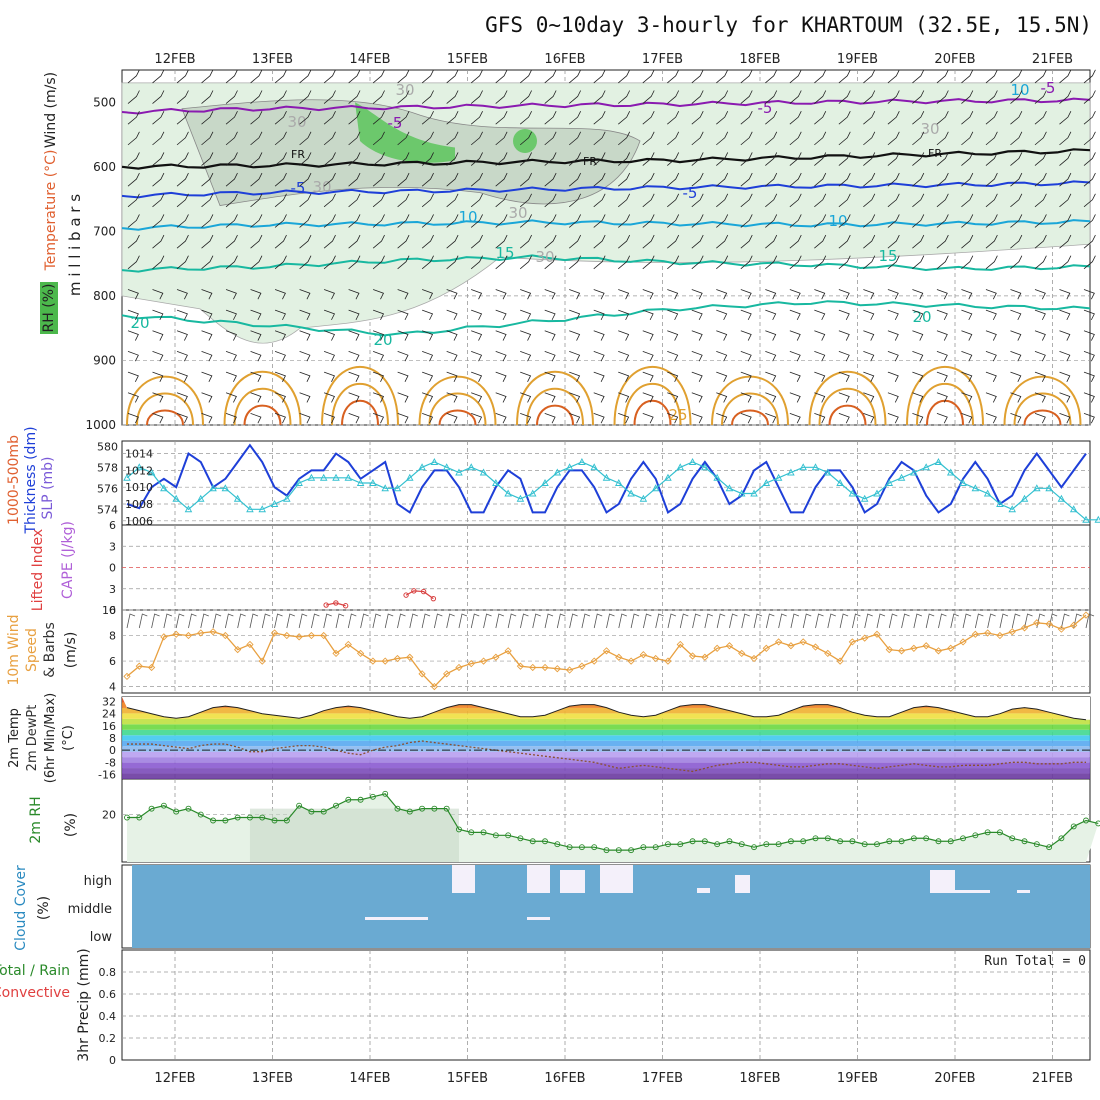  What do you see at coordinates (606, 708) in the screenshot?
I see `temp-mask` at bounding box center [606, 708].